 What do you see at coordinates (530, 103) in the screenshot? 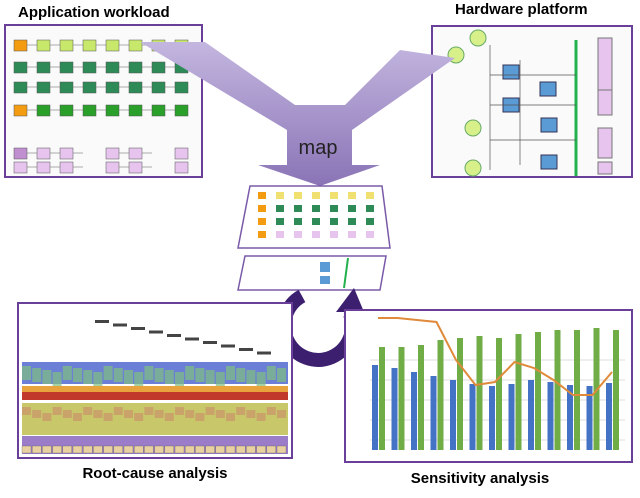
I see `hw-blocks` at bounding box center [530, 103].